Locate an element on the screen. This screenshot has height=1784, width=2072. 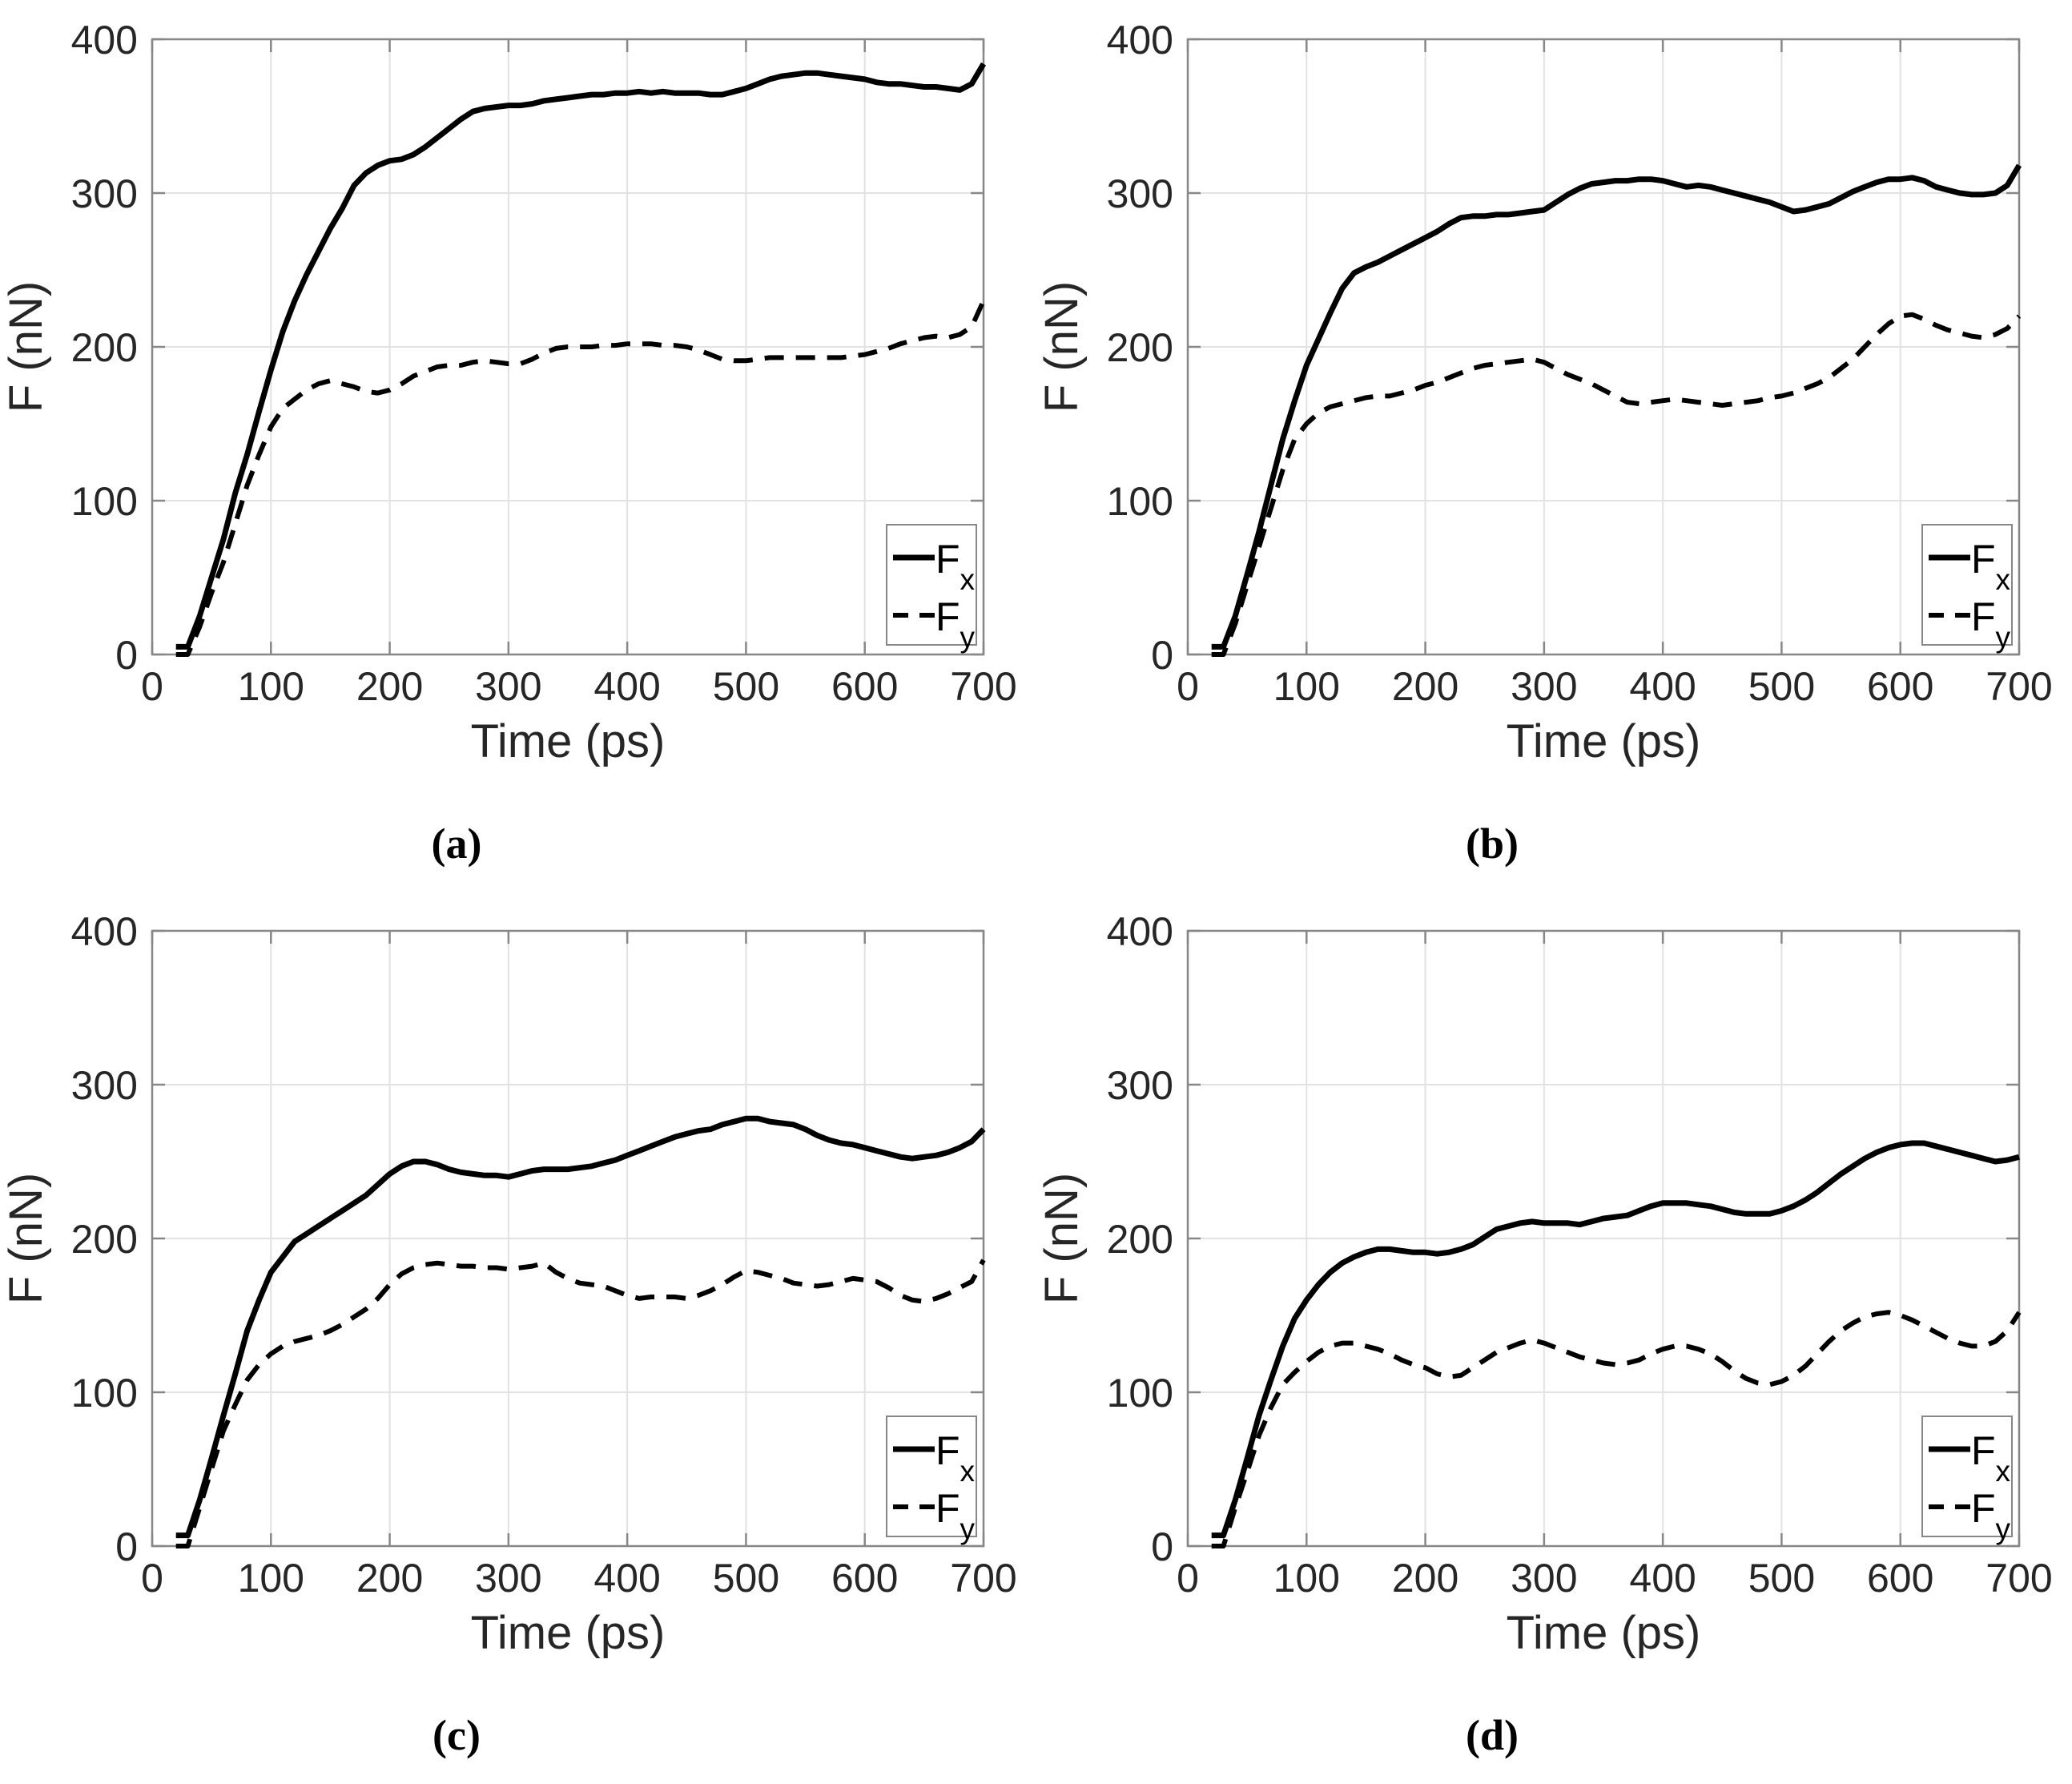
caption-a: (a) is located at coordinates (456, 844).